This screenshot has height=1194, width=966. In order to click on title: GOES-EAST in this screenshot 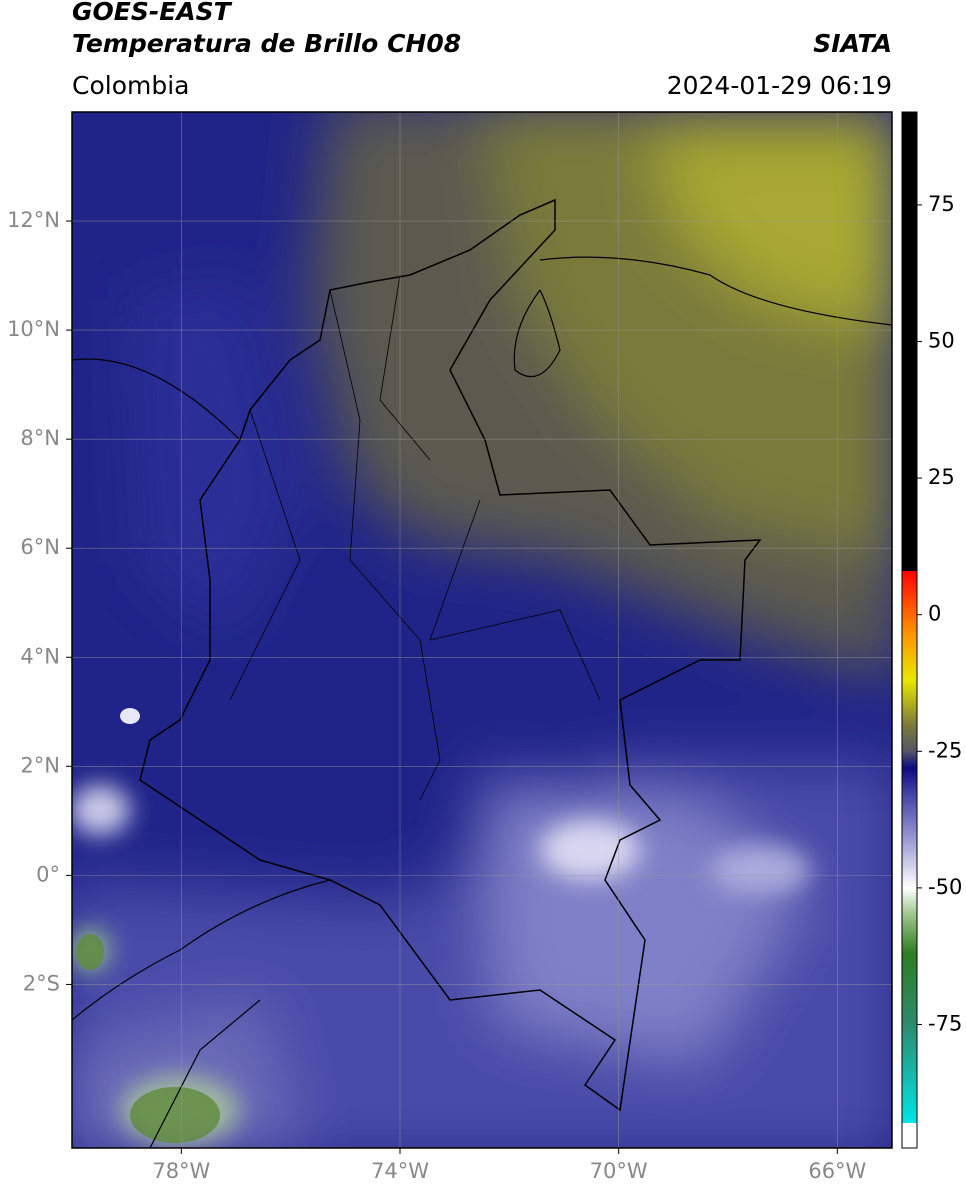, I will do `click(152, 13)`.